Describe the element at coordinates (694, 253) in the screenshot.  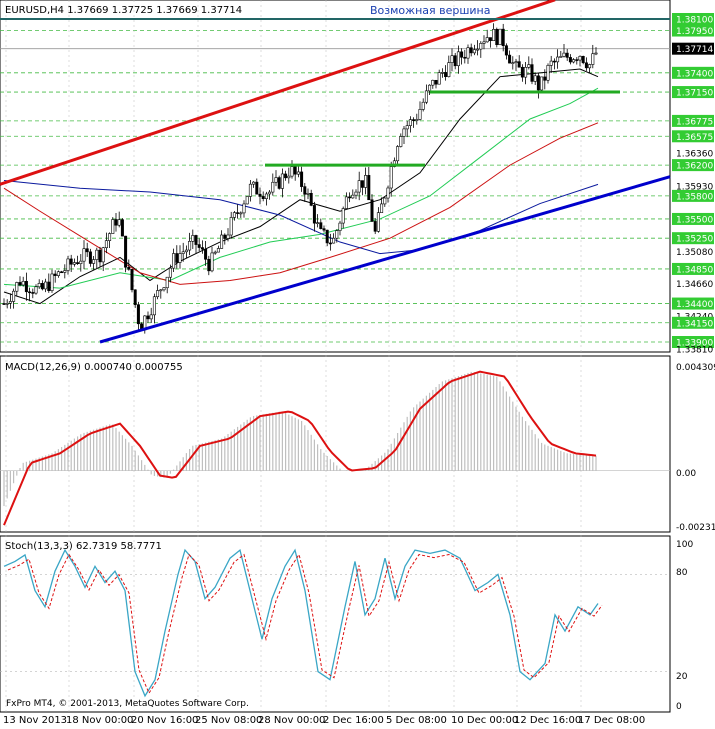
I see `price-label: 1.35080` at that location.